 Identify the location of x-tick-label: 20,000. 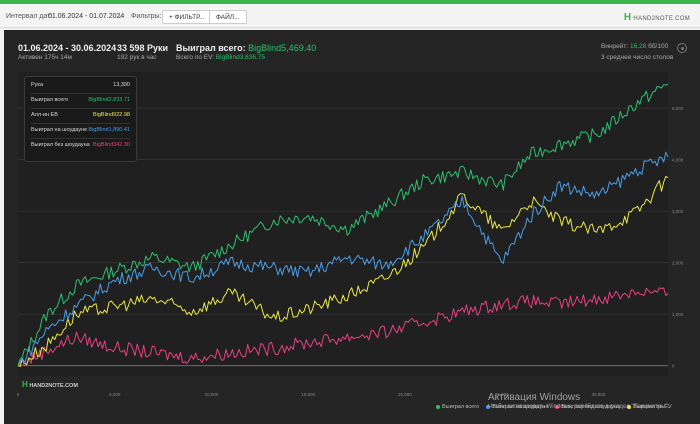
(405, 394).